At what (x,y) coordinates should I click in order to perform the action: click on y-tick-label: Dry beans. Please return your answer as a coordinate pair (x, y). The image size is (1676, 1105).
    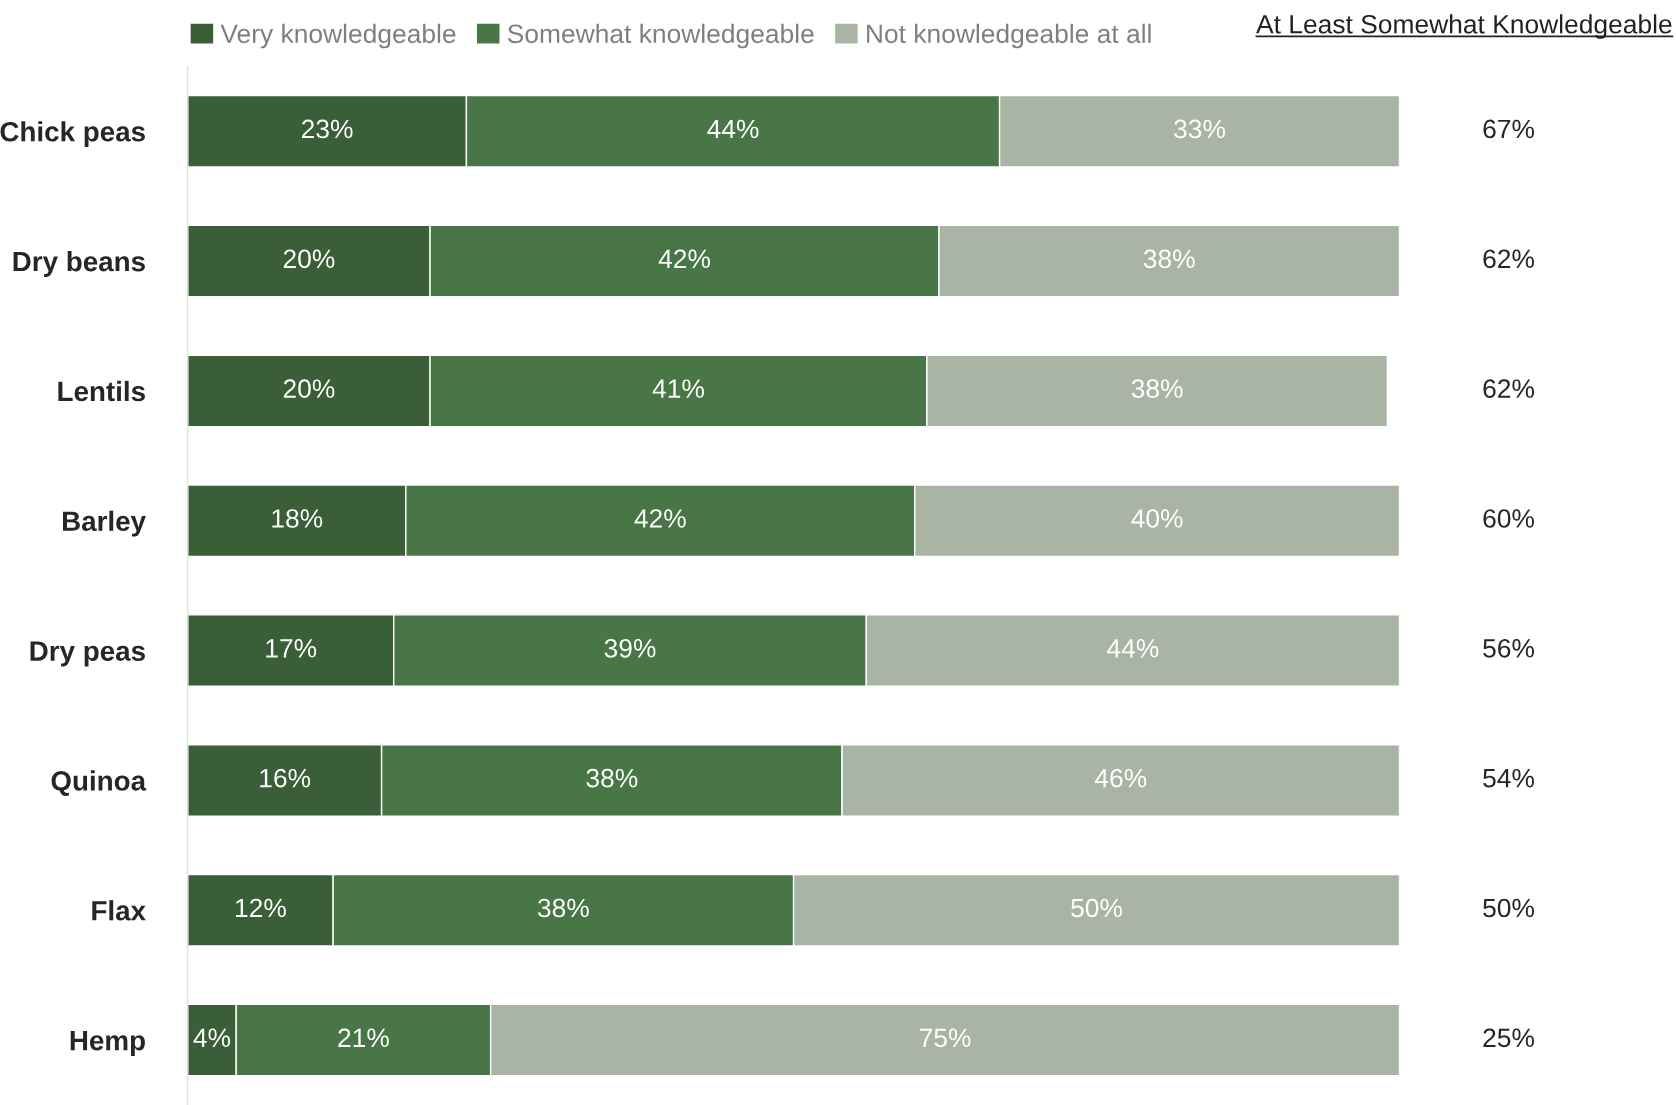
    Looking at the image, I should click on (79, 263).